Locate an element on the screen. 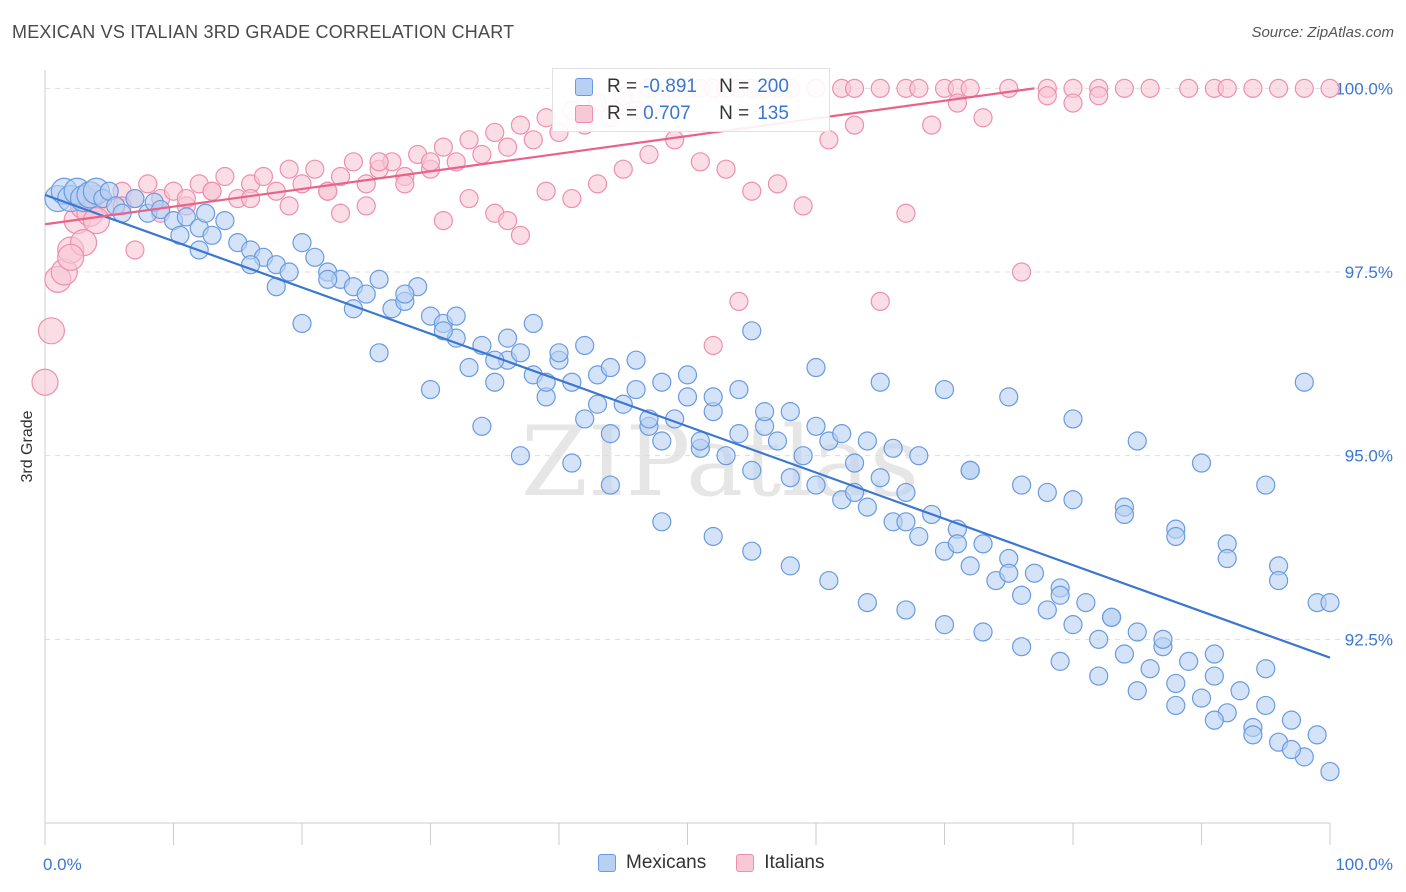 This screenshot has width=1406, height=892. series-legend: Mexicans Italians is located at coordinates (726, 863).